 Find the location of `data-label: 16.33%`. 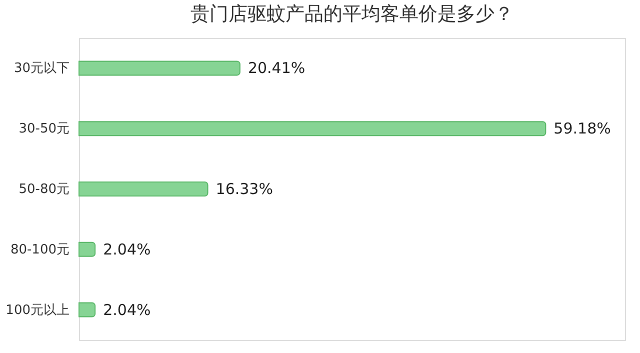

data-label: 16.33% is located at coordinates (244, 189).